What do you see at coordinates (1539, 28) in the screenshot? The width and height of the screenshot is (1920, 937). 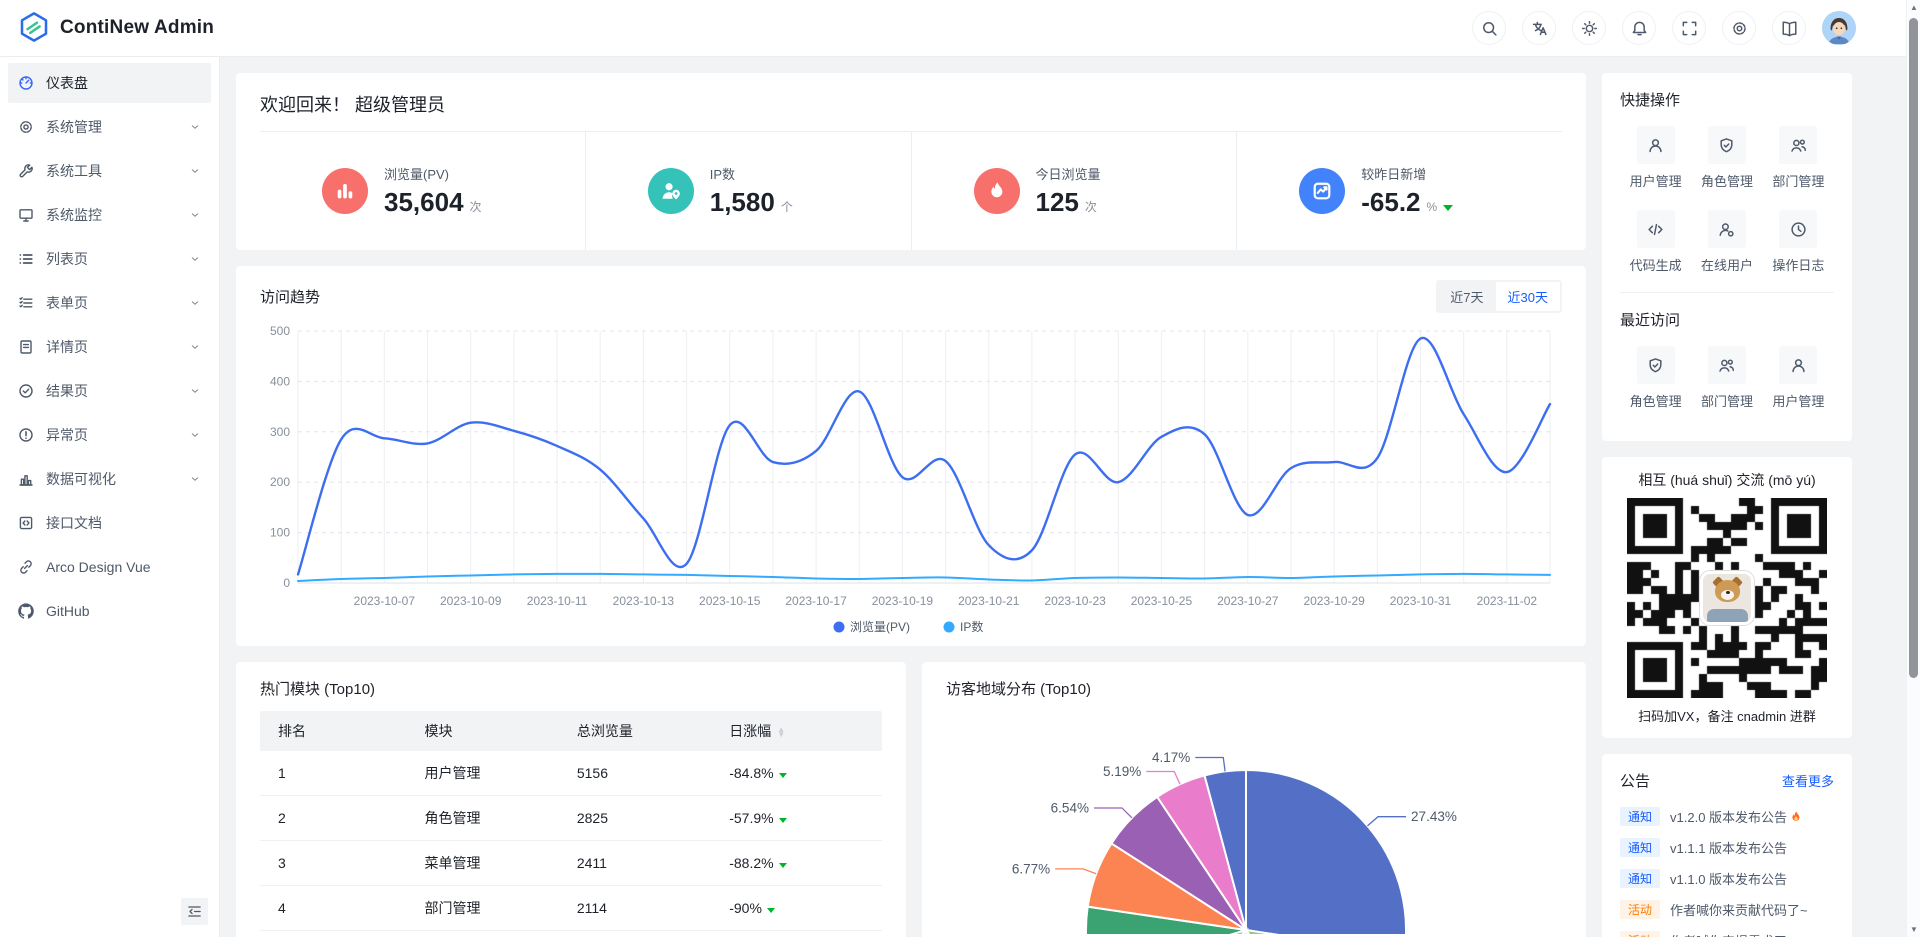 I see `language-button` at bounding box center [1539, 28].